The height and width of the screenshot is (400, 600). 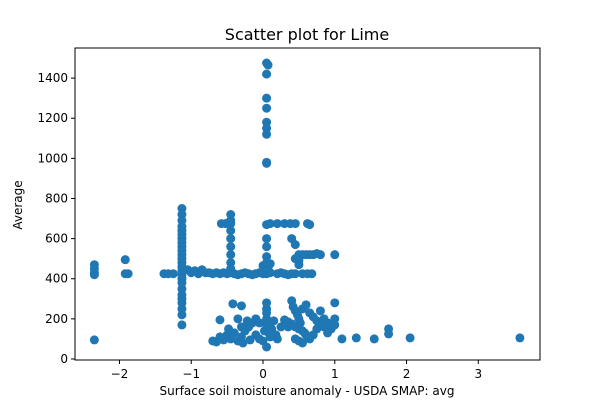 I want to click on y-tick-label: 200, so click(x=56, y=319).